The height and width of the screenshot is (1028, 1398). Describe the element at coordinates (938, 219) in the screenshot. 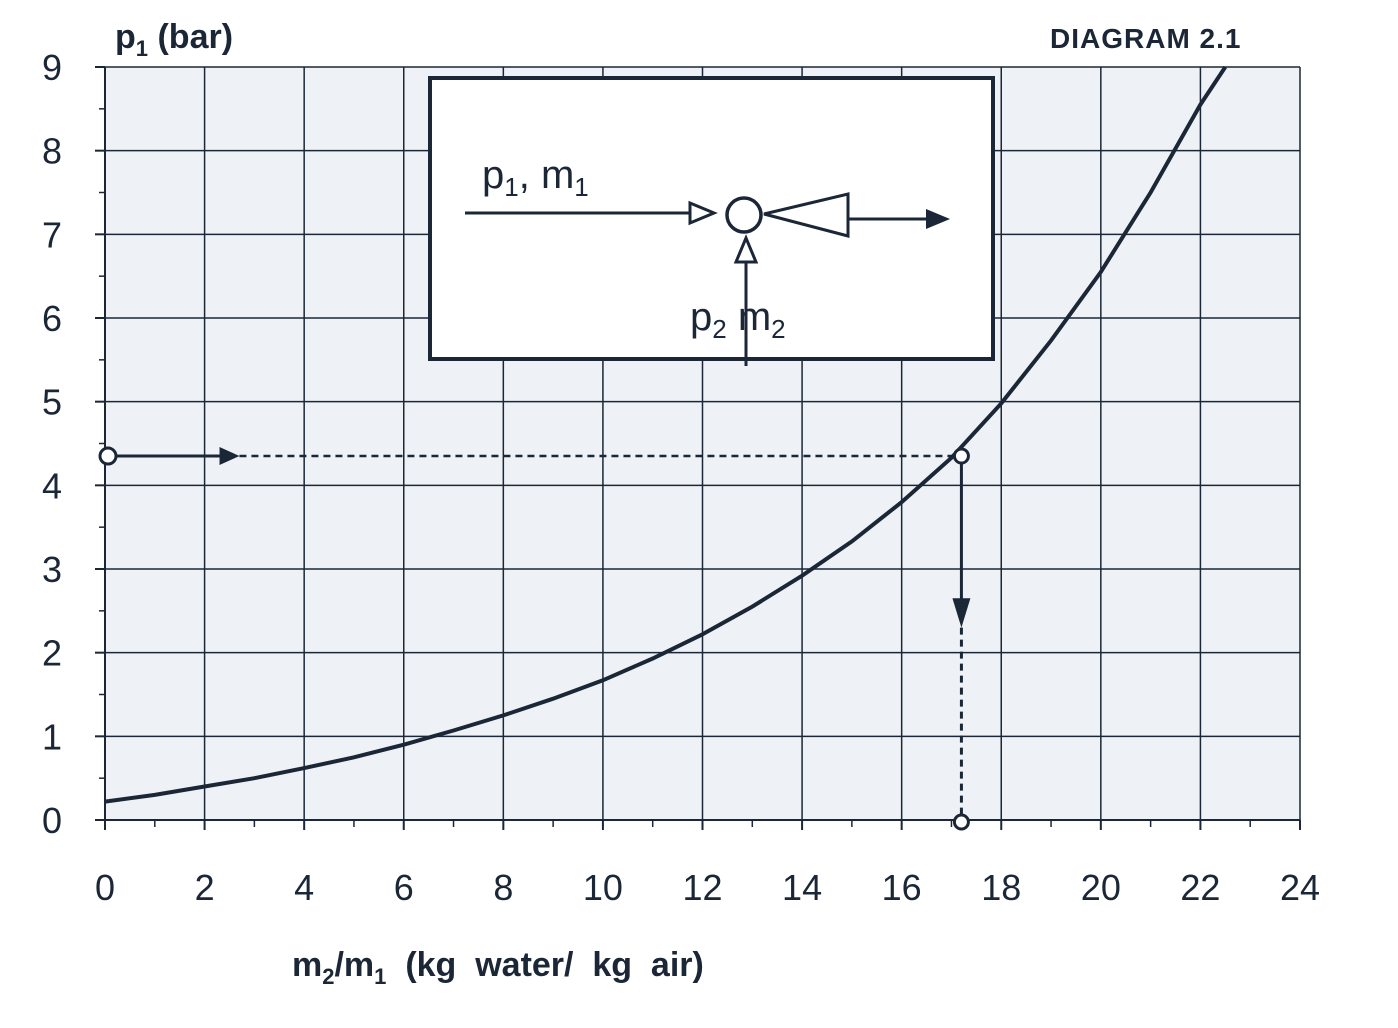

I see `outlet-arrowhead` at that location.